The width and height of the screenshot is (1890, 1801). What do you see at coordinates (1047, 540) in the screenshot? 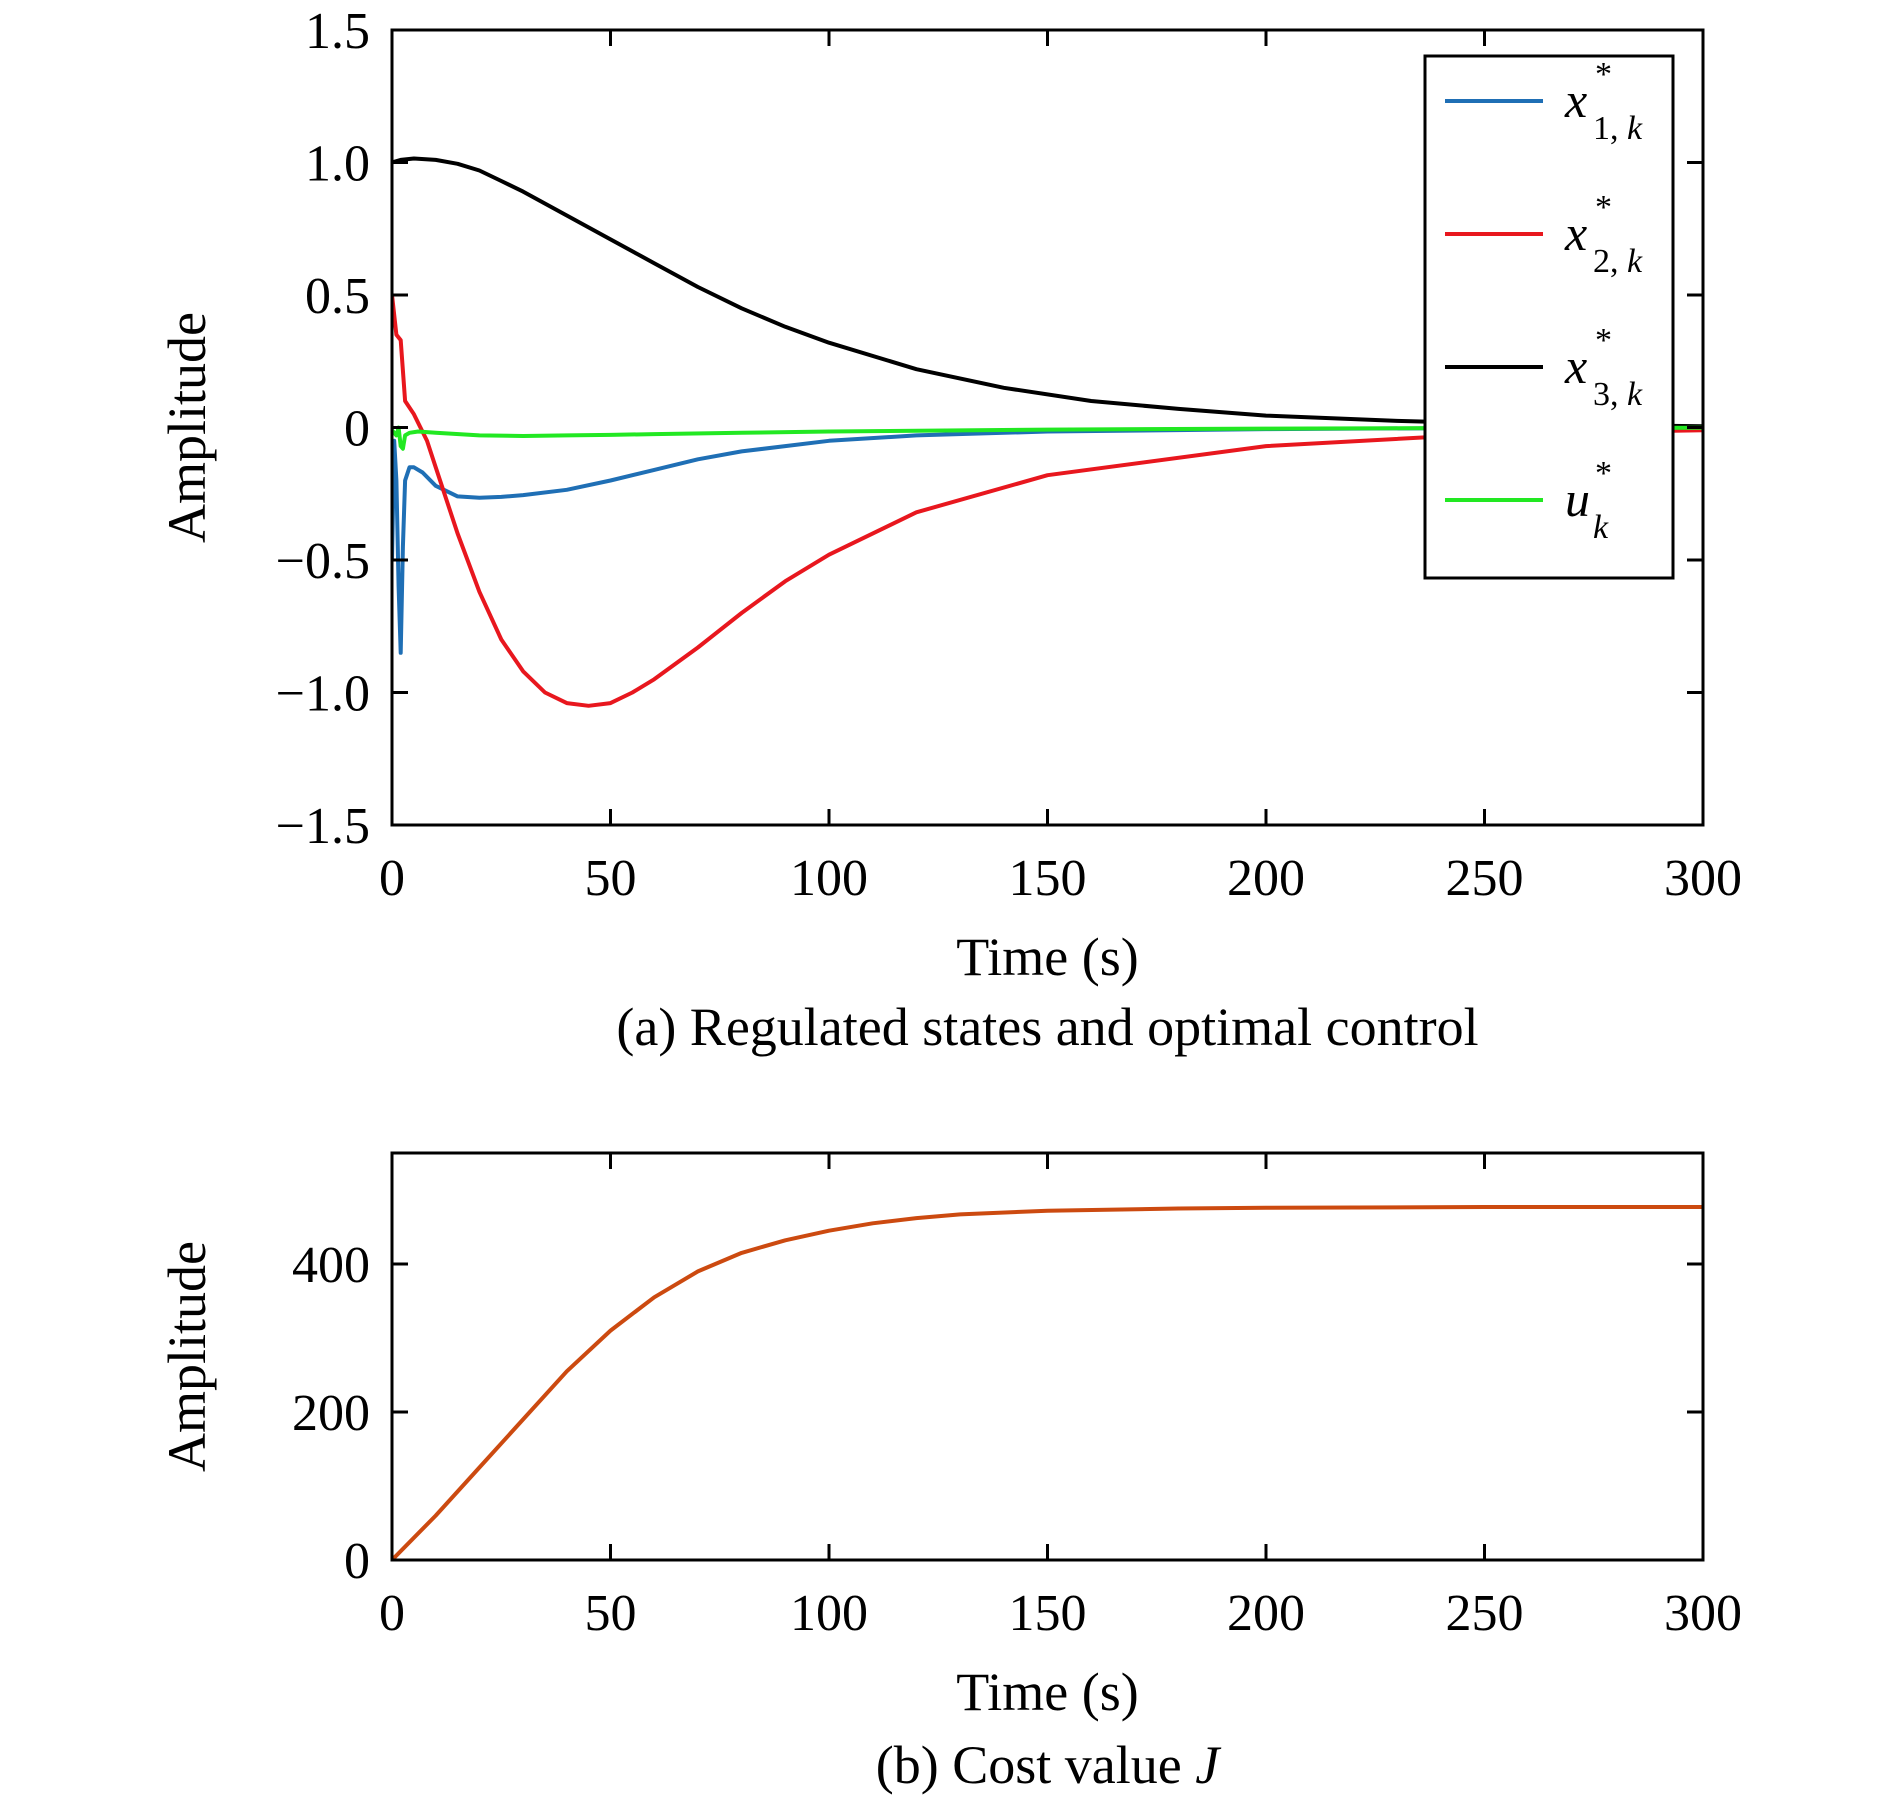
I see `series-line-x-1-k` at bounding box center [1047, 540].